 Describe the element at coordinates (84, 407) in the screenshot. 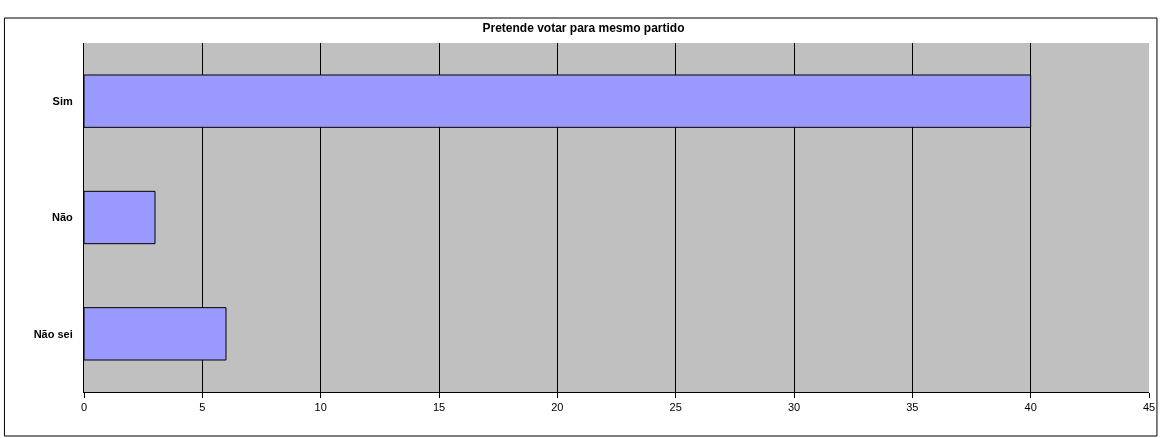

I see `x-tick-label: 0` at that location.